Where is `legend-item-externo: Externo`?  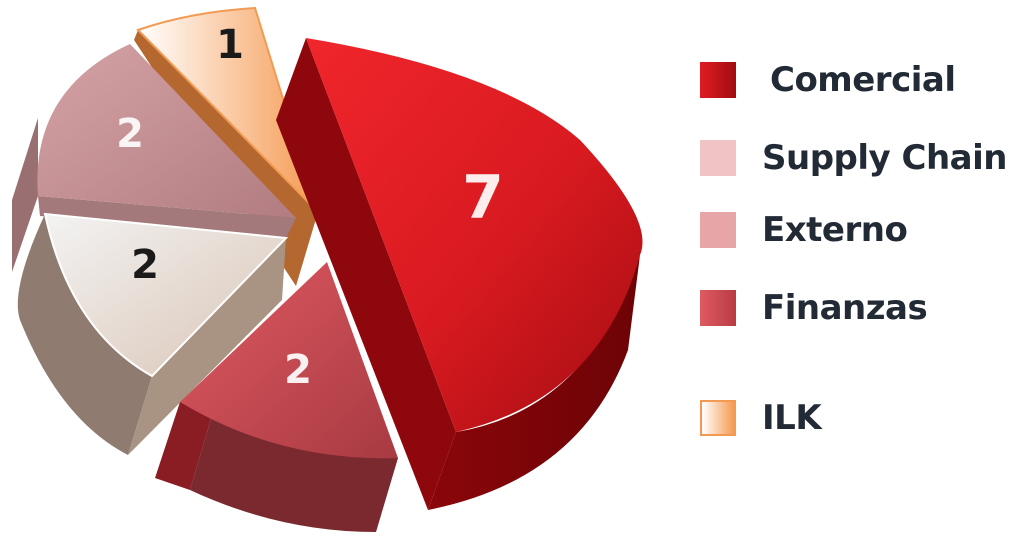
legend-item-externo: Externo is located at coordinates (804, 230).